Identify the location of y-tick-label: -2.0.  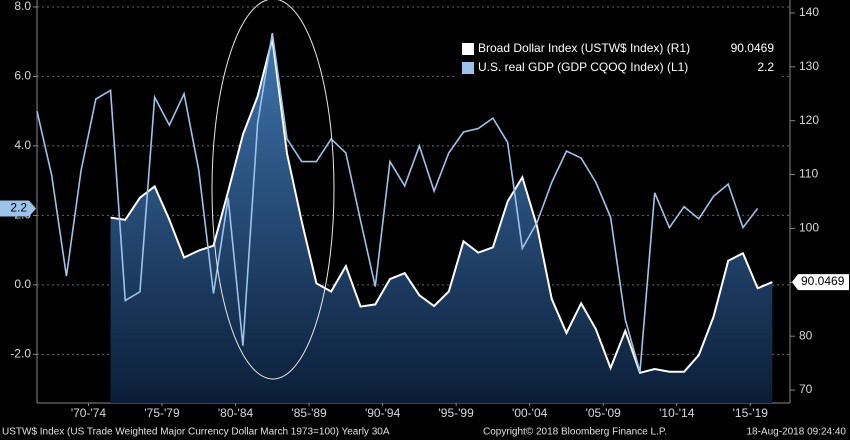
(20, 354).